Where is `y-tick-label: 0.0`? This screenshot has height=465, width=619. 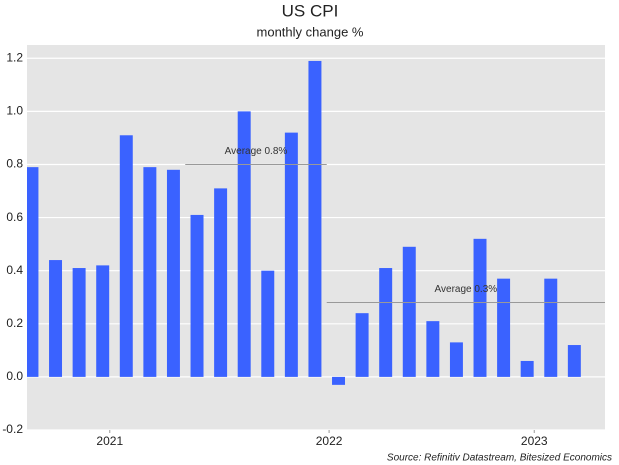
y-tick-label: 0.0 is located at coordinates (14, 376).